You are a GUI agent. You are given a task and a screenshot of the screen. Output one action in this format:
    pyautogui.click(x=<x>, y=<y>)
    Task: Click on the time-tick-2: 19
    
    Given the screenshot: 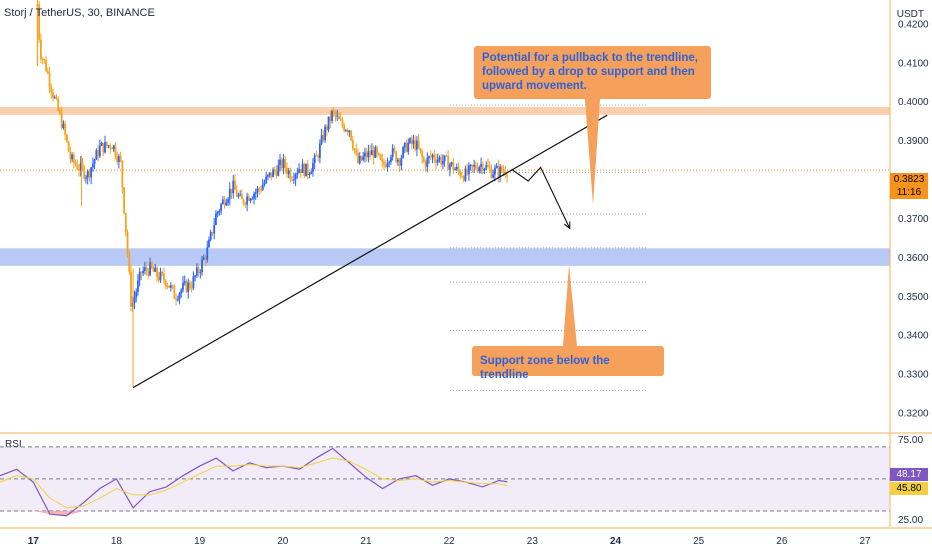 What is the action you would take?
    pyautogui.click(x=200, y=541)
    